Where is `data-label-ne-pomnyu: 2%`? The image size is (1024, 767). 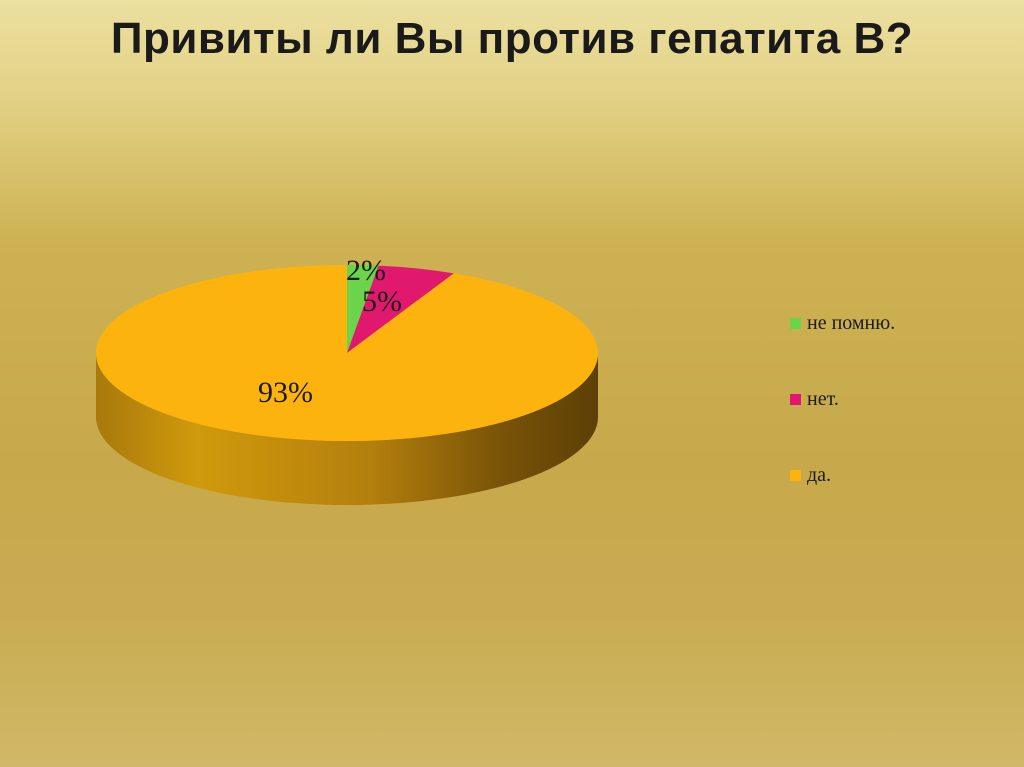
data-label-ne-pomnyu: 2% is located at coordinates (366, 270).